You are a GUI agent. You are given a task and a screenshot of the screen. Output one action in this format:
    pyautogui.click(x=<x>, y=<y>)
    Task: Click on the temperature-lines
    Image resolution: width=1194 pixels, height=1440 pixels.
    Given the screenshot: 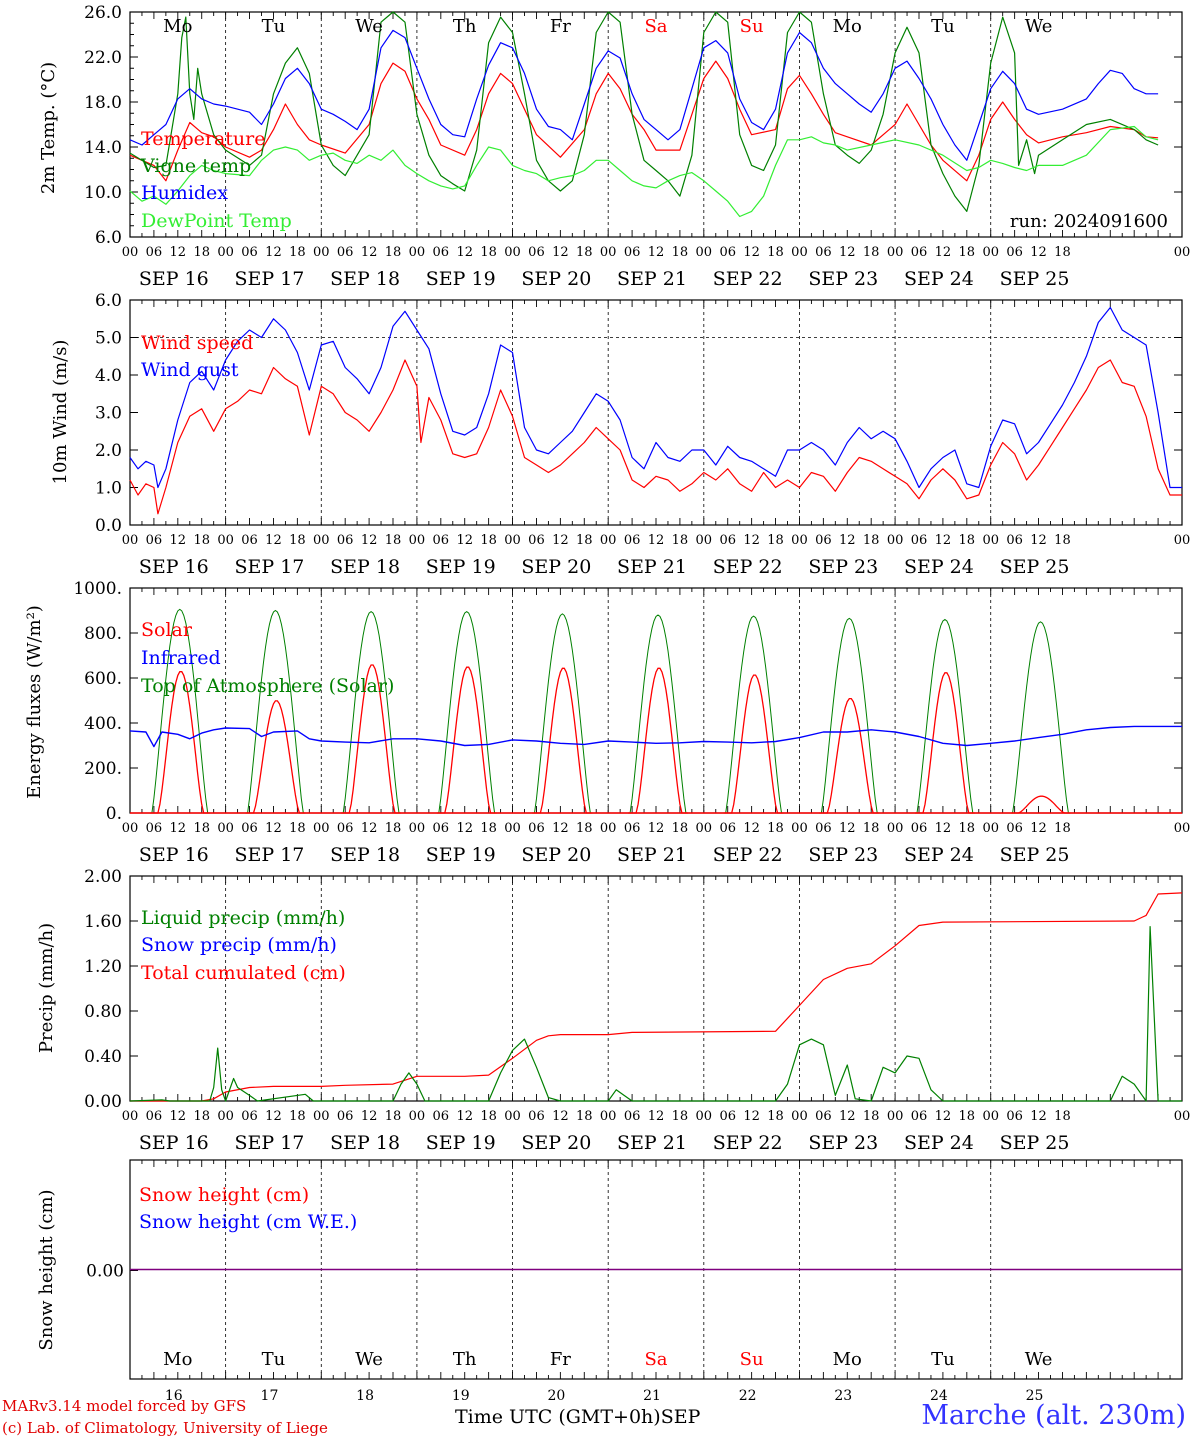 What is the action you would take?
    pyautogui.click(x=644, y=114)
    